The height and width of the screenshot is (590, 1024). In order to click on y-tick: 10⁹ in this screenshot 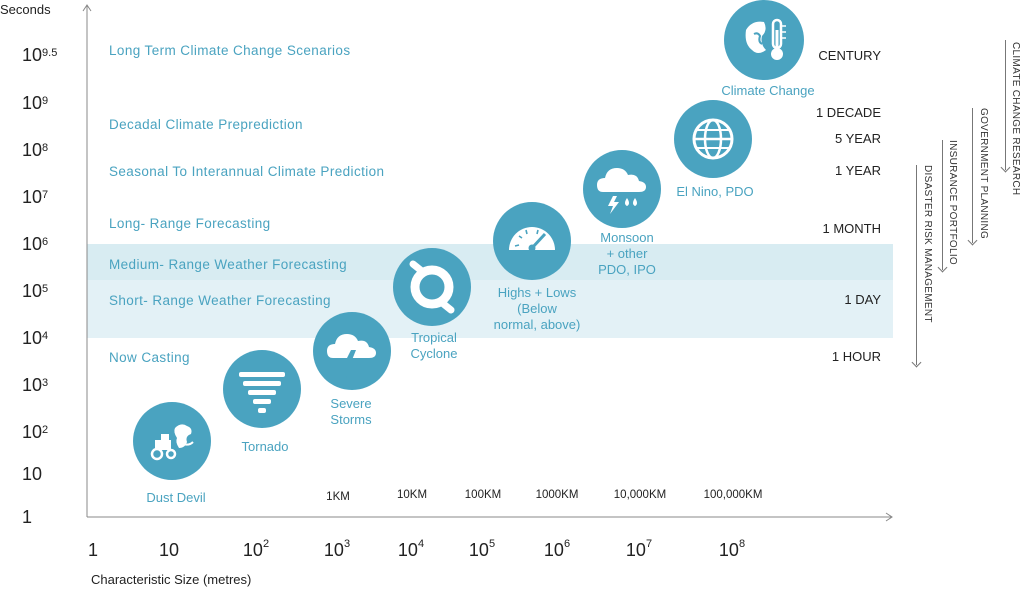, I will do `click(35, 103)`.